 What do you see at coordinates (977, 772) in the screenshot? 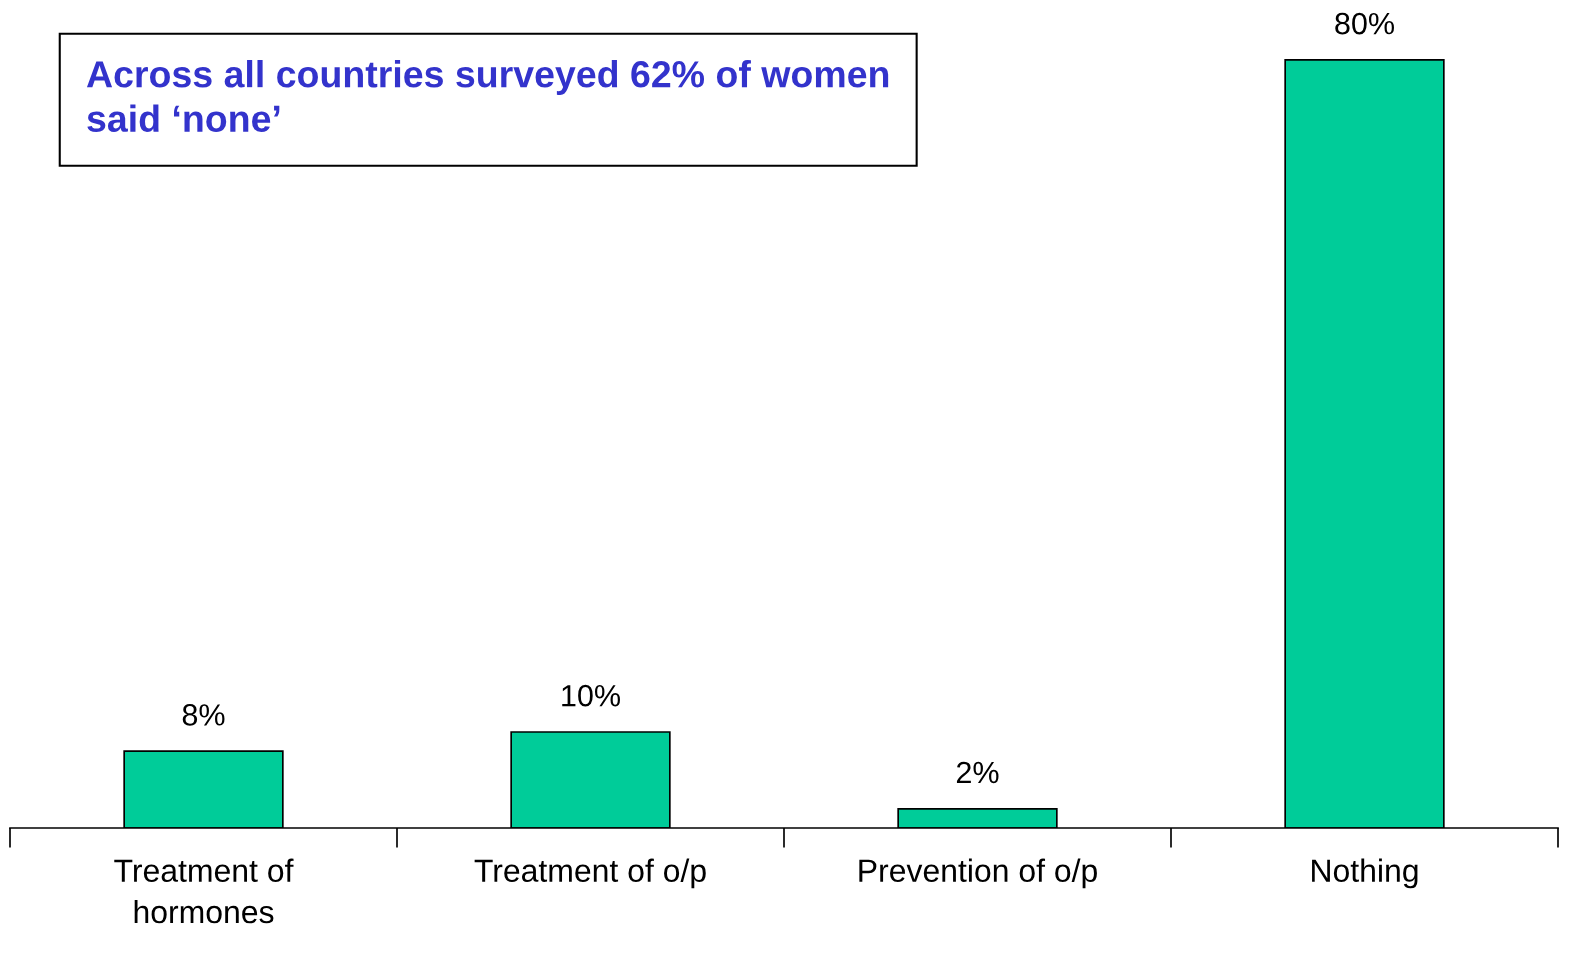
I see `data-label: 2%` at bounding box center [977, 772].